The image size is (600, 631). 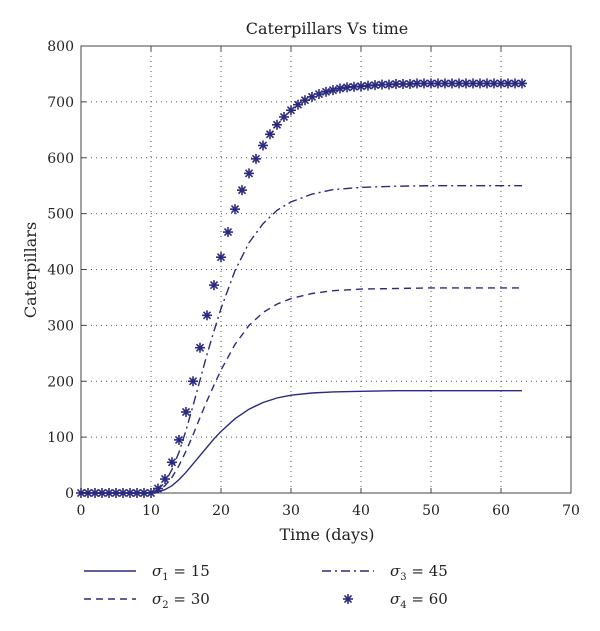 I want to click on legend-entry-1: σ1 = 15, so click(x=147, y=572).